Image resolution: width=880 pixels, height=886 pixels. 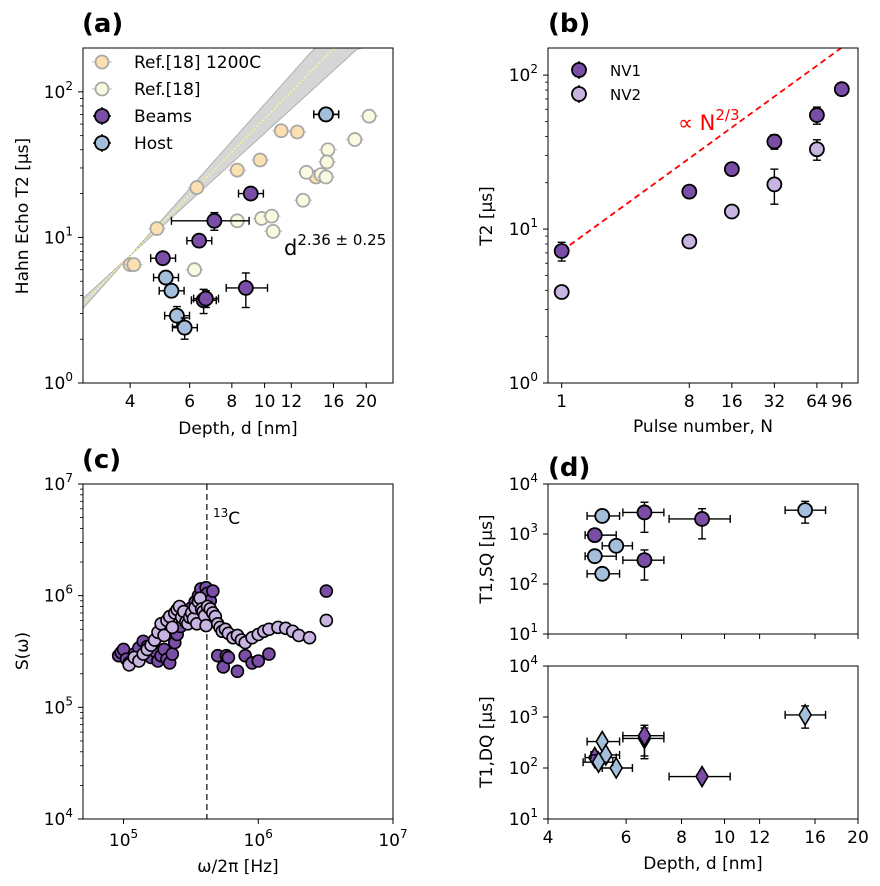 What do you see at coordinates (366, 402) in the screenshot?
I see `panel-a-xtick-label: 20` at bounding box center [366, 402].